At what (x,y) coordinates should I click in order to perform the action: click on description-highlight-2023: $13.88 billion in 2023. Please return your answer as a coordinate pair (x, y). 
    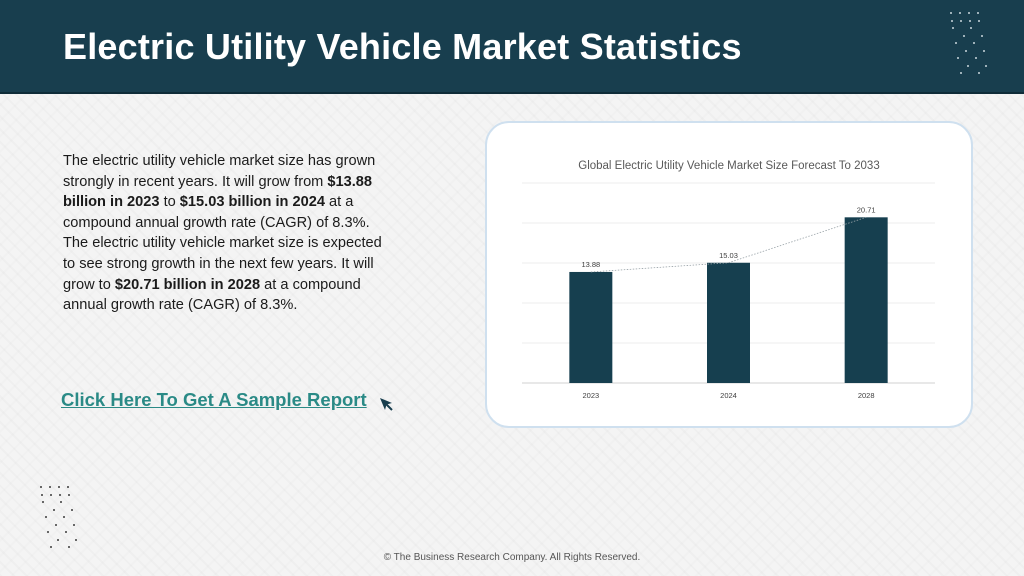
    Looking at the image, I should click on (218, 192).